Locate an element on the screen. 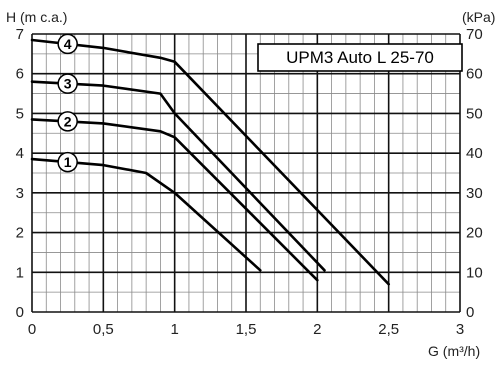  chart-title-box: UPM3 Auto L 25-70 is located at coordinates (360, 57).